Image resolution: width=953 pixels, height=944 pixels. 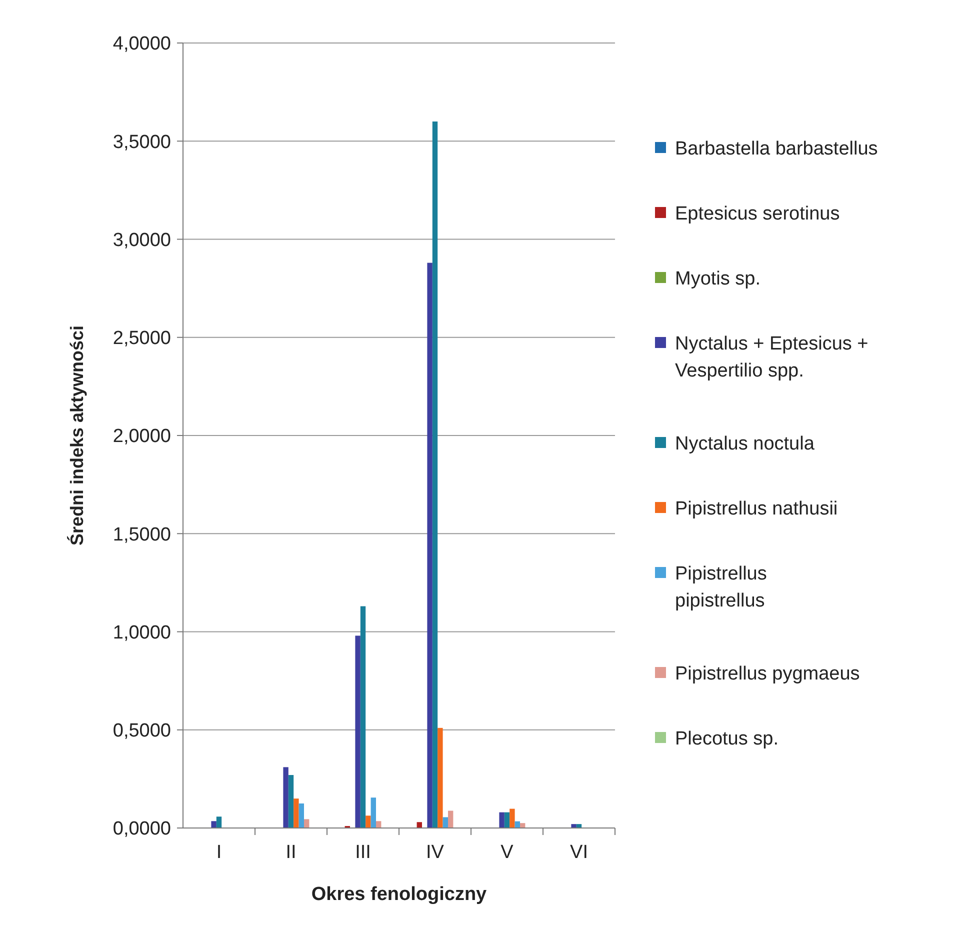 I want to click on x-tick-label: III, so click(x=363, y=852).